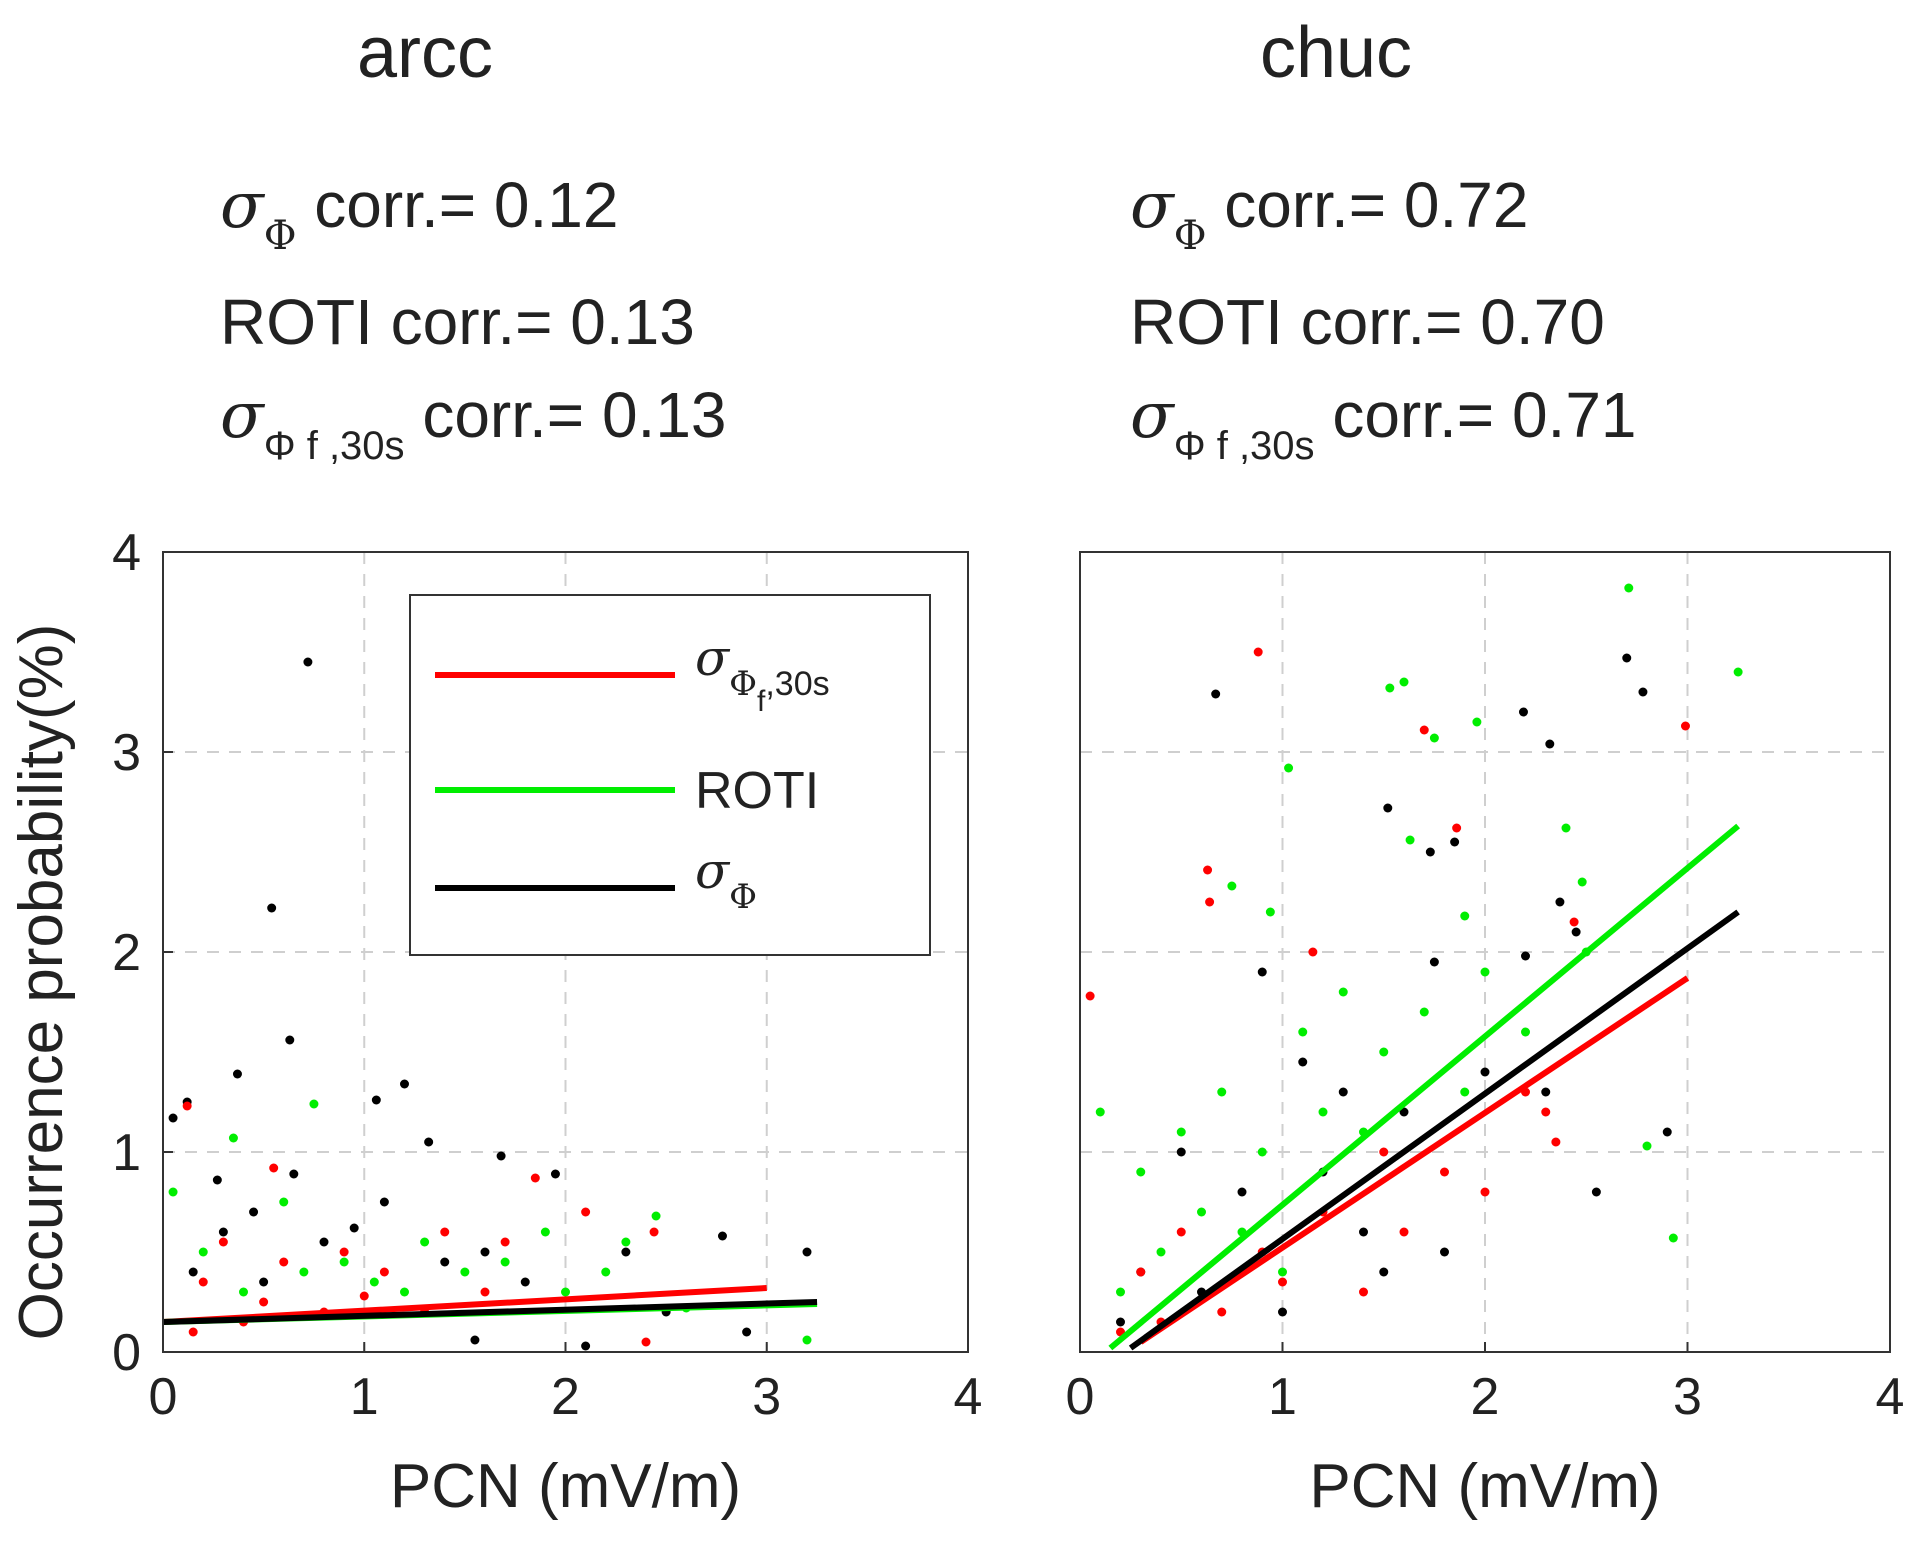  I want to click on stat-roti-arcc: ROTI corr.= 0.13, so click(457, 322).